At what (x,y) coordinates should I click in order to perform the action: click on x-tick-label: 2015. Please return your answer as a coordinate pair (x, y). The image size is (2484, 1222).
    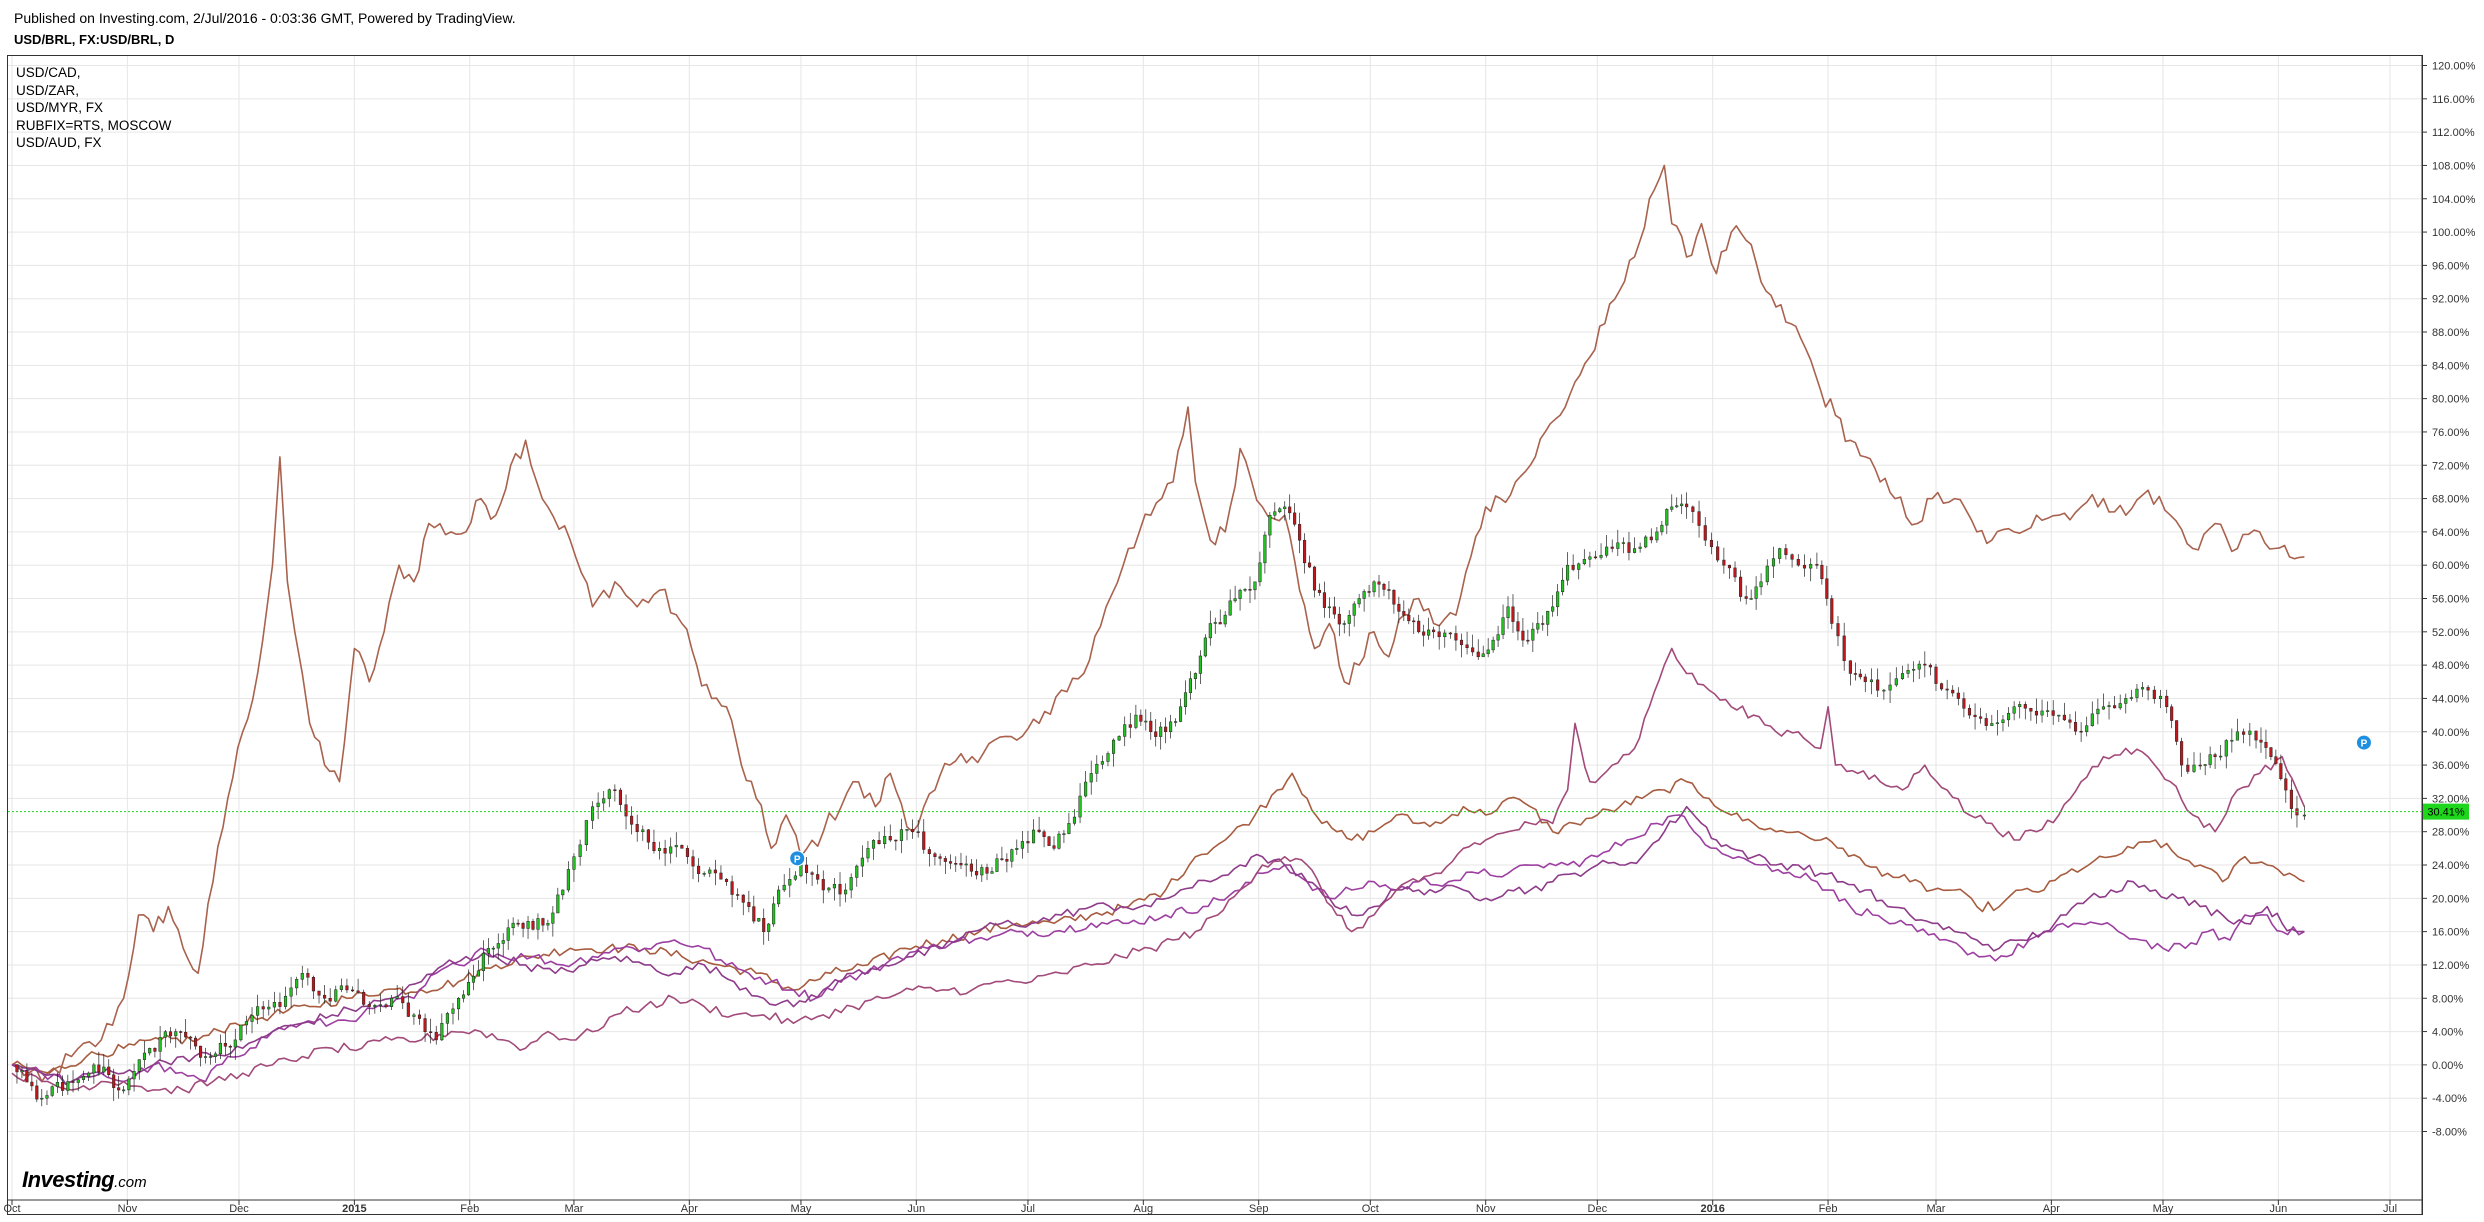
    Looking at the image, I should click on (354, 1209).